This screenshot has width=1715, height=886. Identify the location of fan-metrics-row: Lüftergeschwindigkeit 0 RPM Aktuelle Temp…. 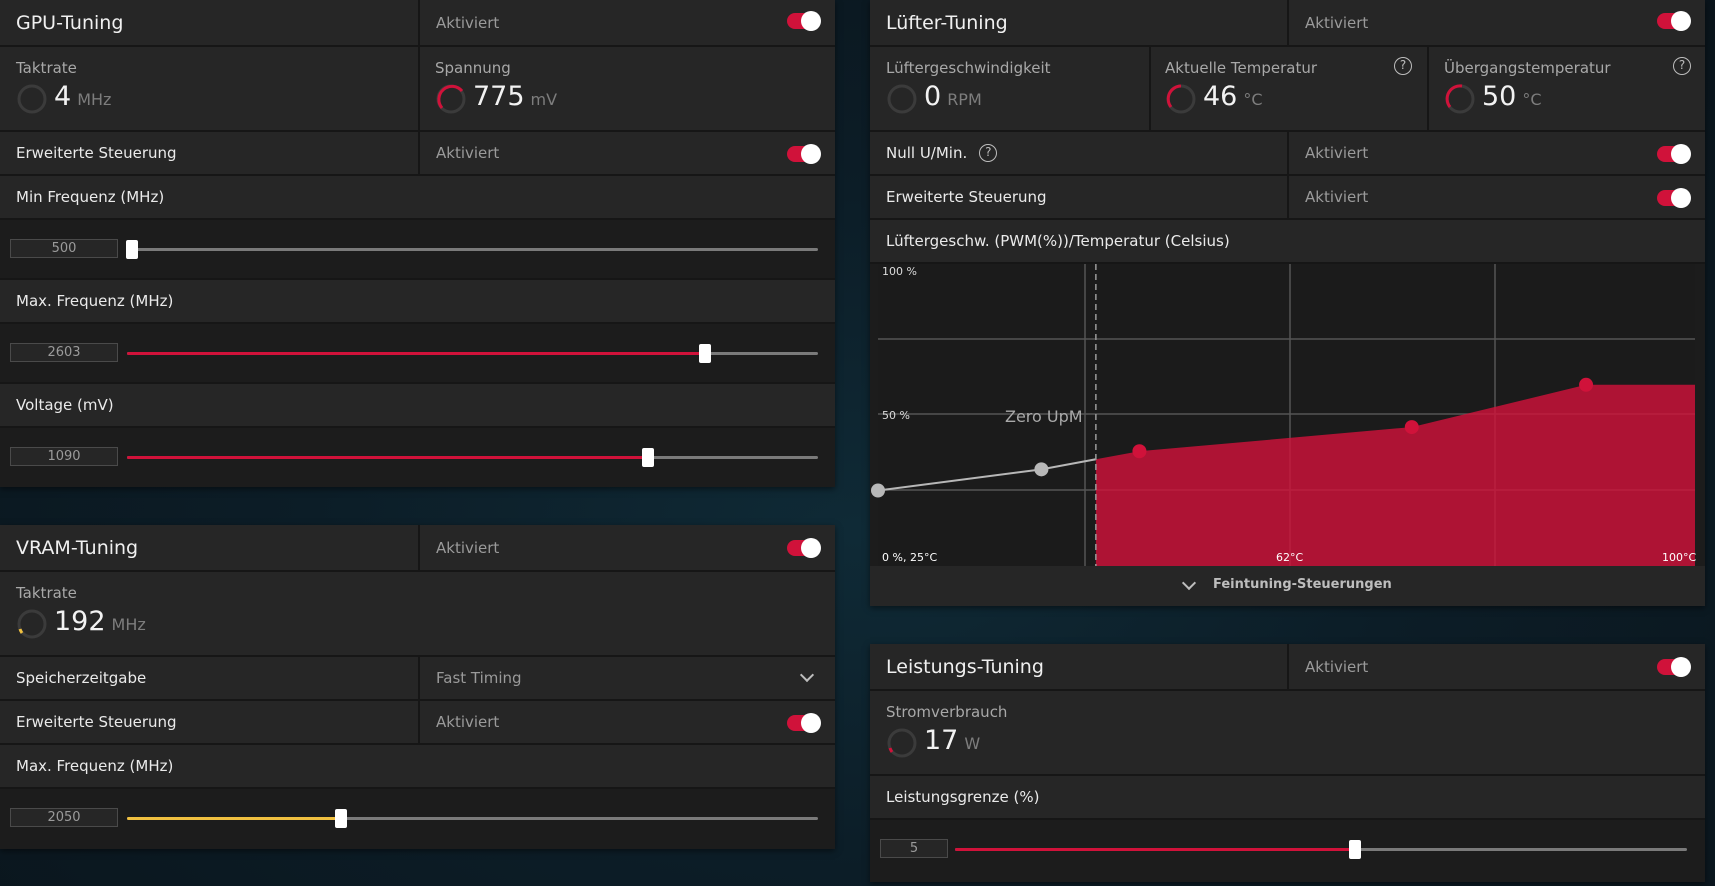
(1287, 89).